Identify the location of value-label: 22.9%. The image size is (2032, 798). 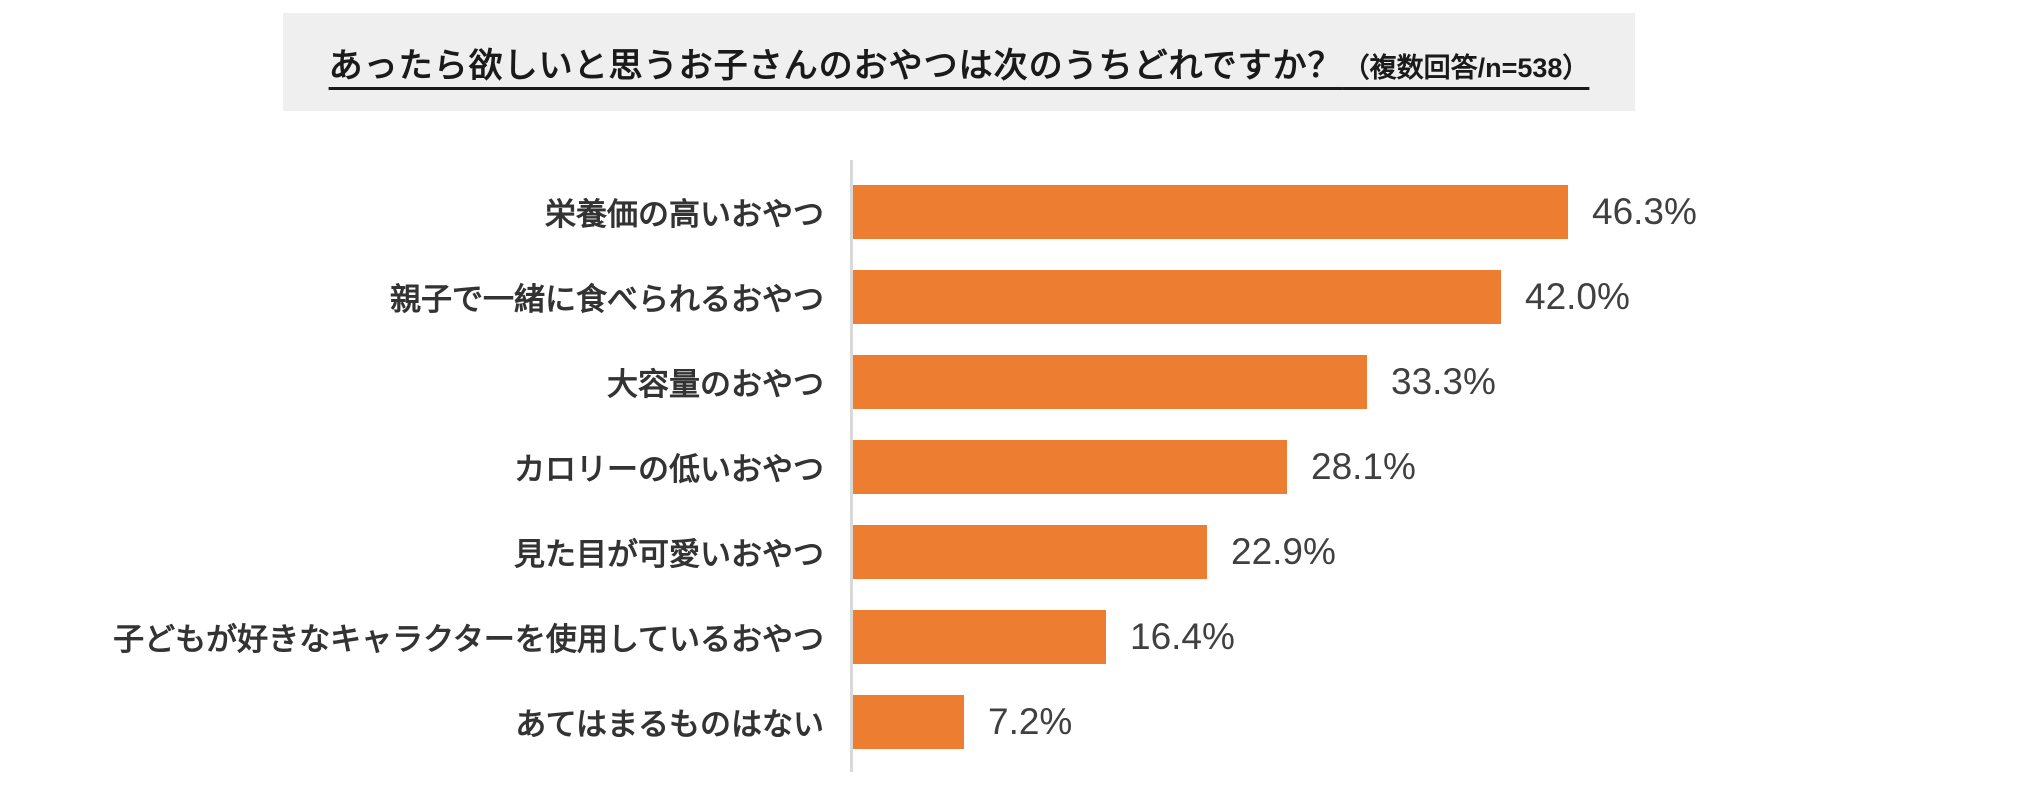
(1283, 551).